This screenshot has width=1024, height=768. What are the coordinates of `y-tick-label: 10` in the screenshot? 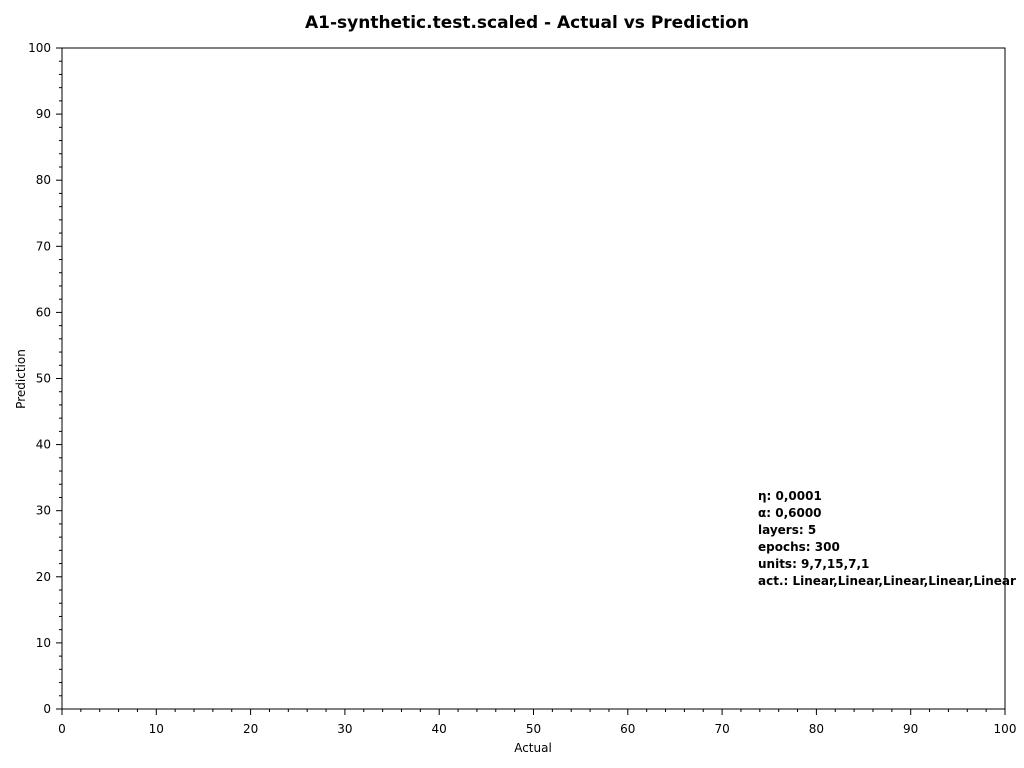 It's located at (43, 643).